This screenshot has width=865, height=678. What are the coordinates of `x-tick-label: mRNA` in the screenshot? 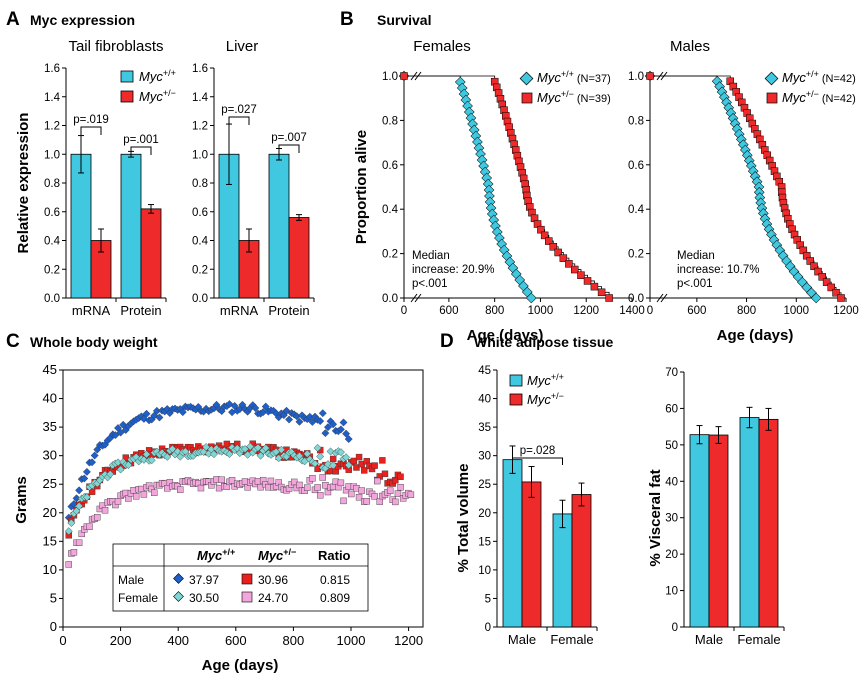 It's located at (239, 310).